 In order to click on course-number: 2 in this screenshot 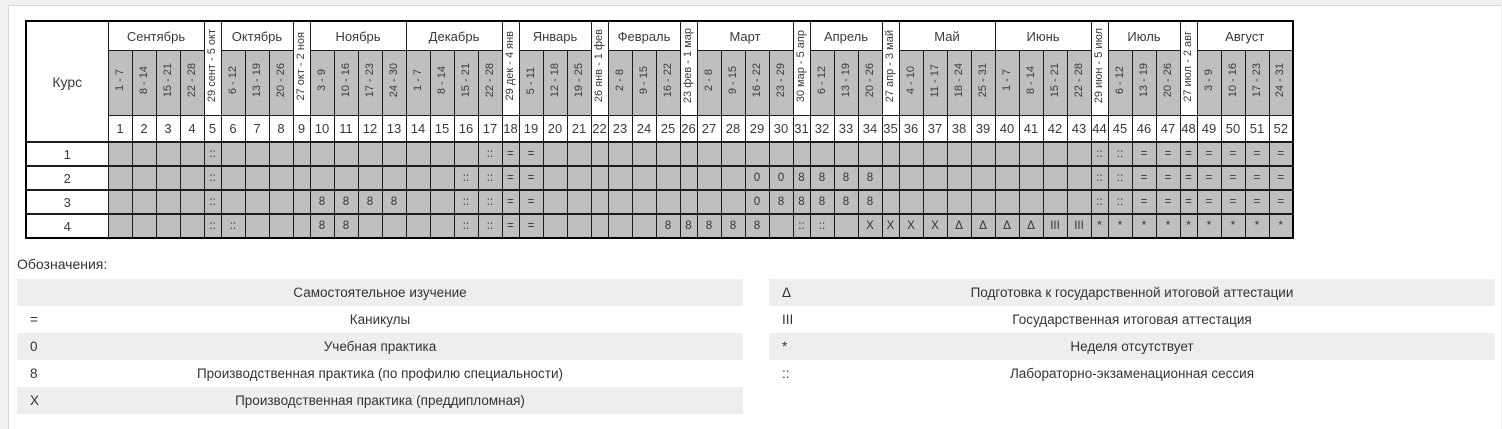, I will do `click(67, 178)`.